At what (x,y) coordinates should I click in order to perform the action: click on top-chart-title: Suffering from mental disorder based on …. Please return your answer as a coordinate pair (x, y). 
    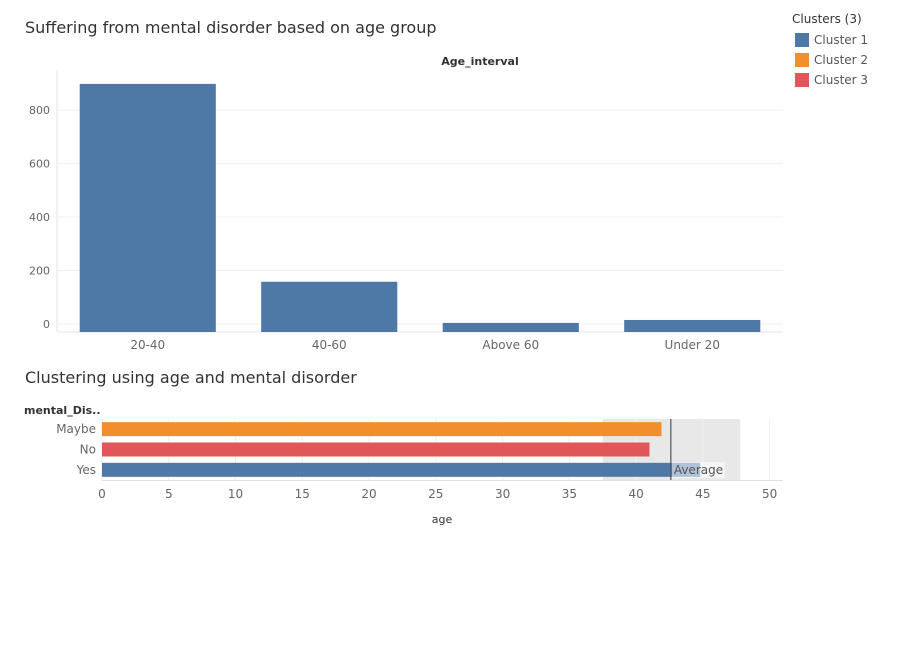
    Looking at the image, I should click on (231, 27).